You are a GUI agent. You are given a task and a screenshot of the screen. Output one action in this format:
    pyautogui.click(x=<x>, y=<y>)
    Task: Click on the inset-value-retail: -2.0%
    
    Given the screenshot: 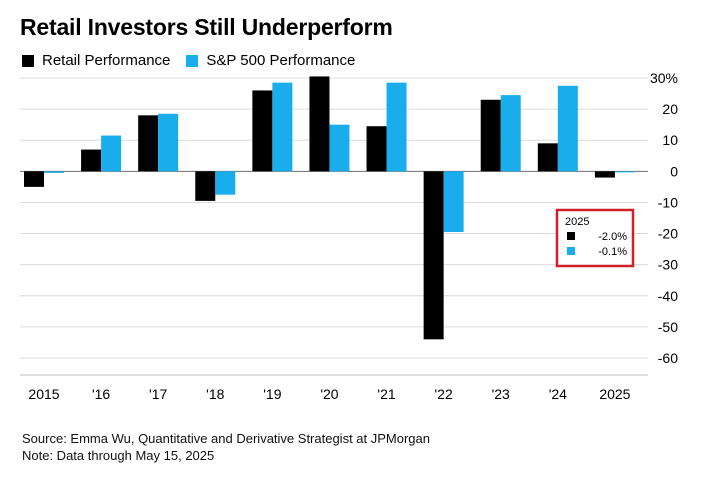 What is the action you would take?
    pyautogui.click(x=612, y=237)
    